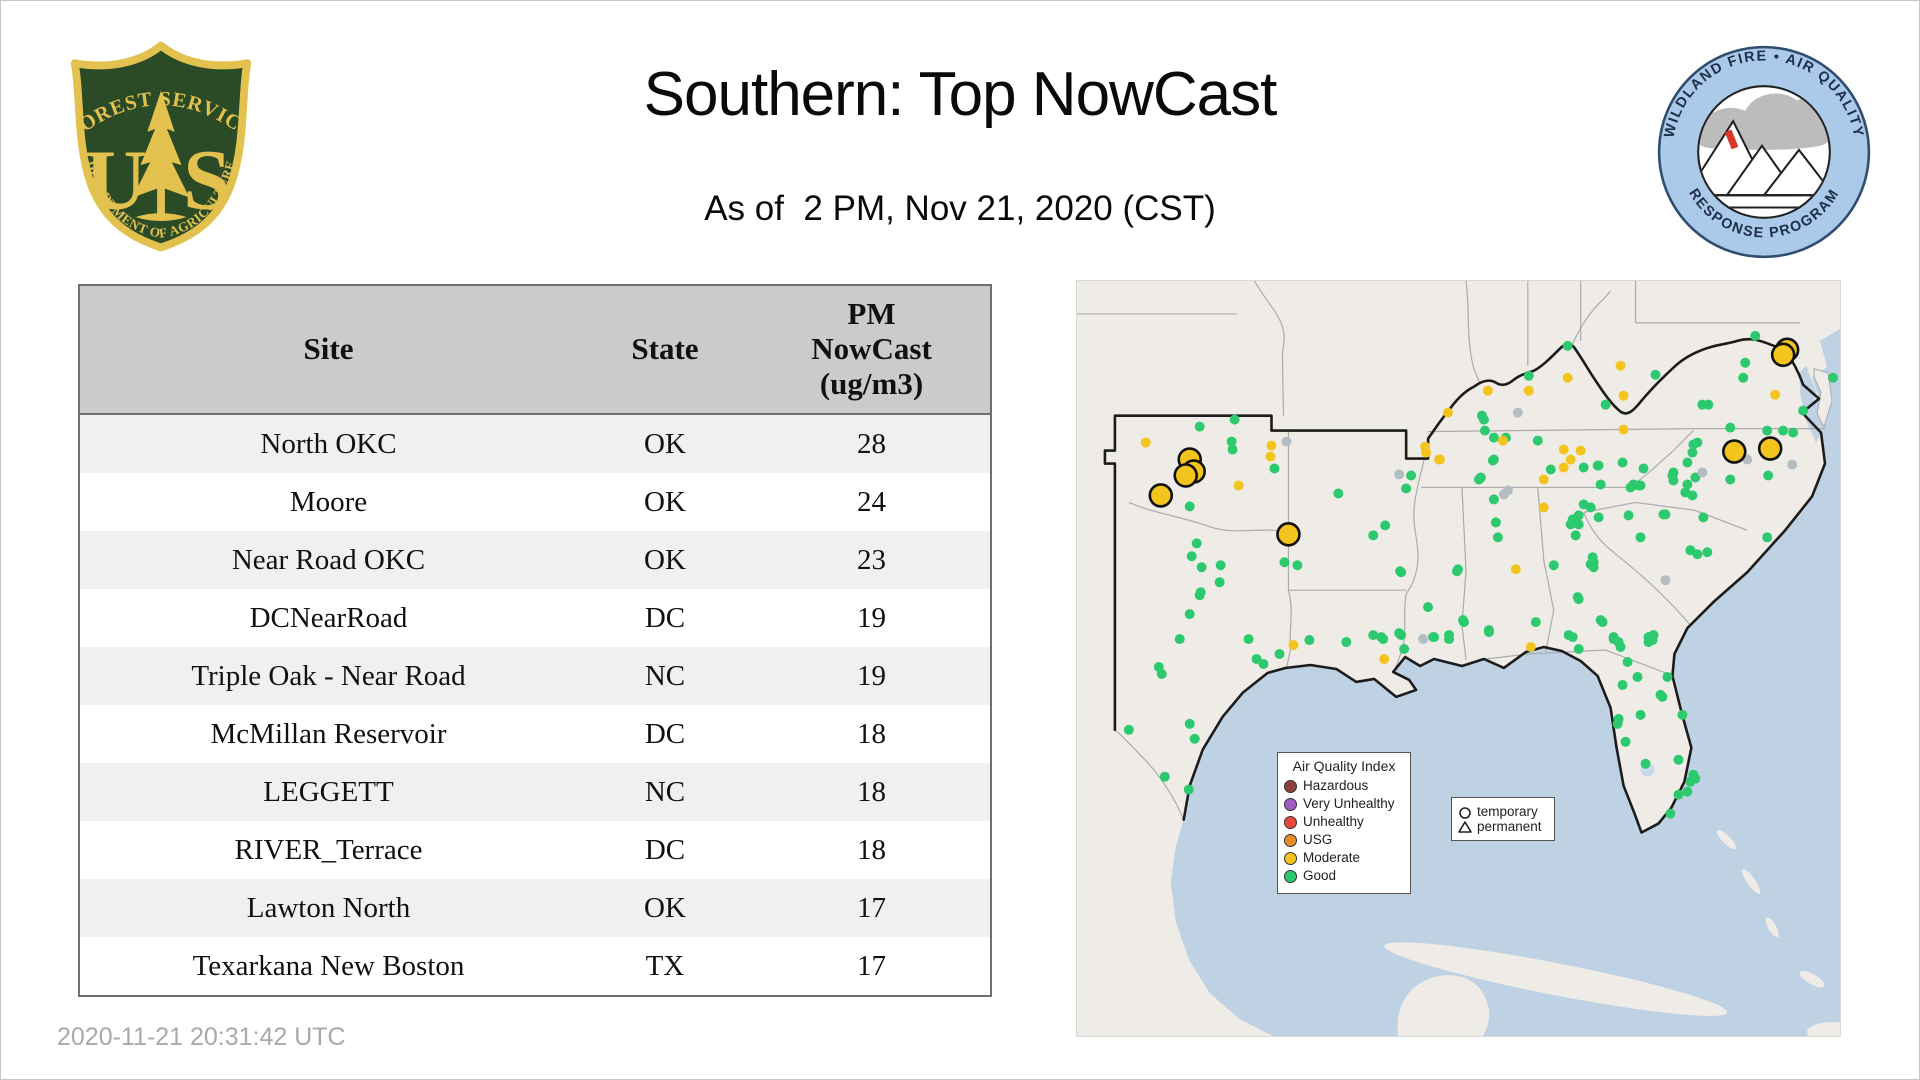 The image size is (1920, 1080). What do you see at coordinates (872, 734) in the screenshot?
I see `nowcast-cell: 18` at bounding box center [872, 734].